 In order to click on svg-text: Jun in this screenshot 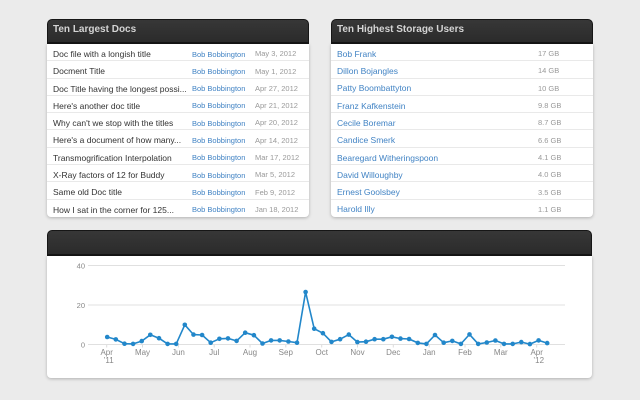, I will do `click(178, 352)`.